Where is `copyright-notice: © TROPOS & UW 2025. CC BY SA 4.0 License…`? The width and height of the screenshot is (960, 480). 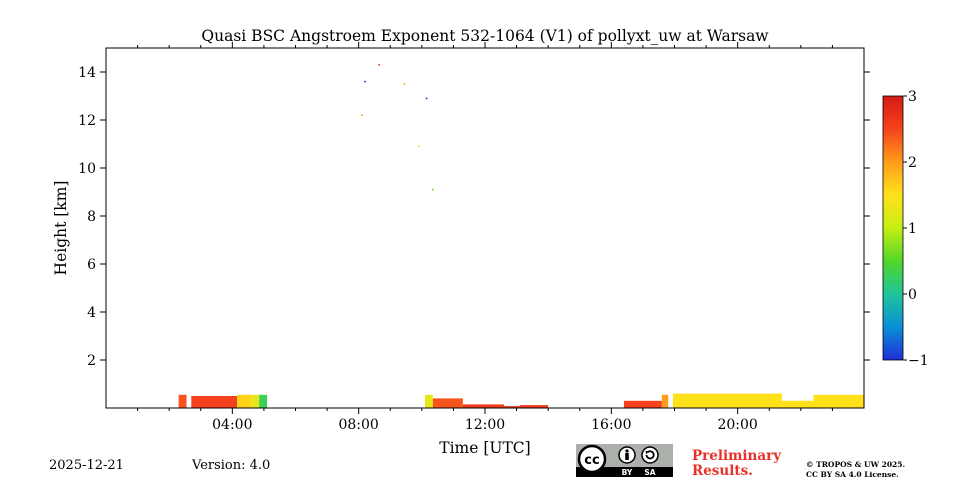 copyright-notice: © TROPOS & UW 2025. CC BY SA 4.0 License… is located at coordinates (855, 470).